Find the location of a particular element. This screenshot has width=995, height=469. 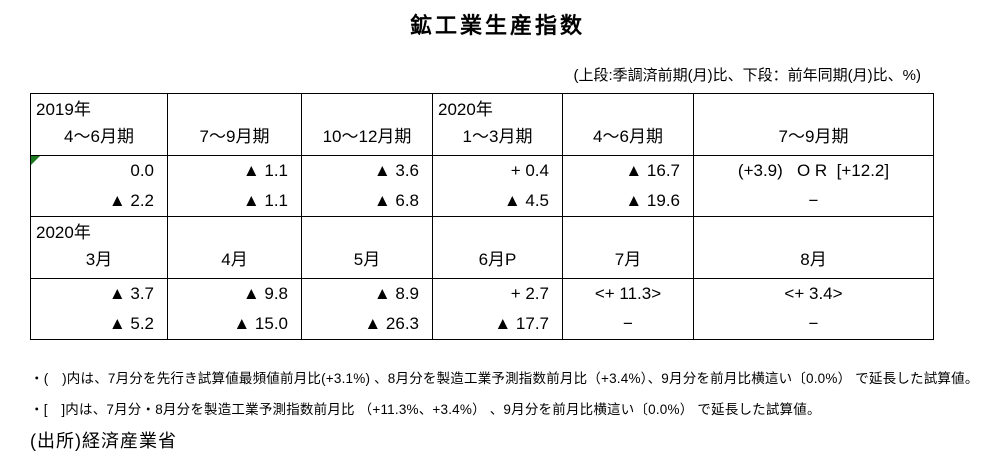

value-bottom: ▲ 26.3 is located at coordinates (391, 323).